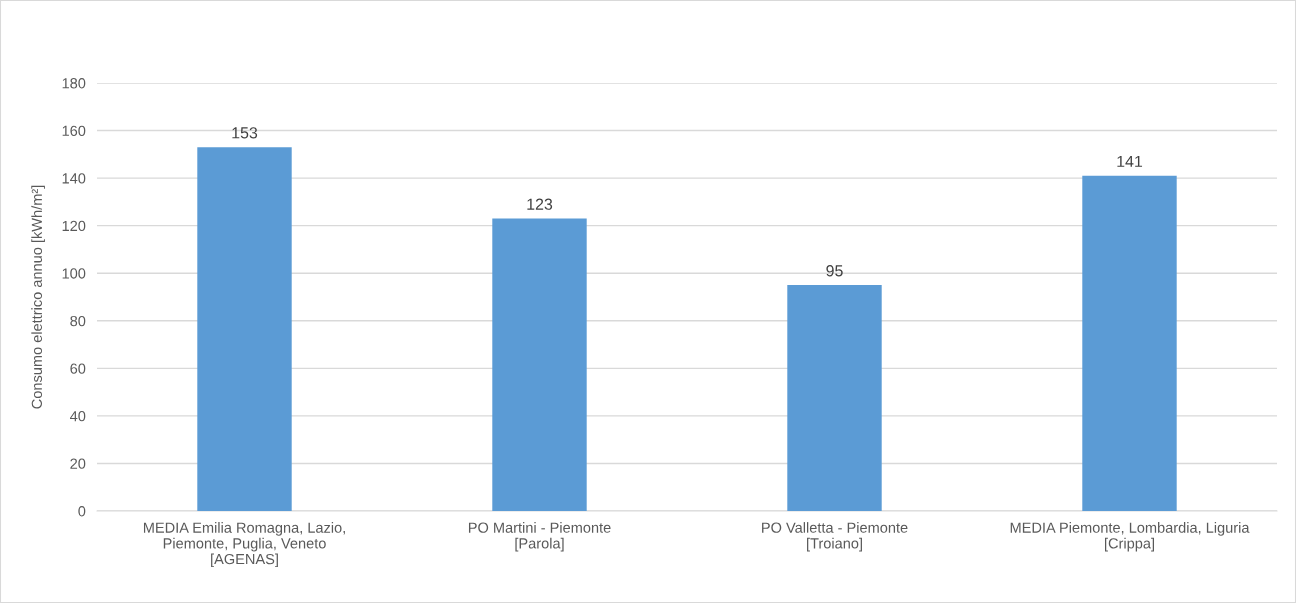 Image resolution: width=1296 pixels, height=603 pixels. What do you see at coordinates (244, 545) in the screenshot?
I see `x-tick-label: MEDIA Emilia Romagna, Lazio, Piemonte, Puglia, Veneto [AGENAS]` at bounding box center [244, 545].